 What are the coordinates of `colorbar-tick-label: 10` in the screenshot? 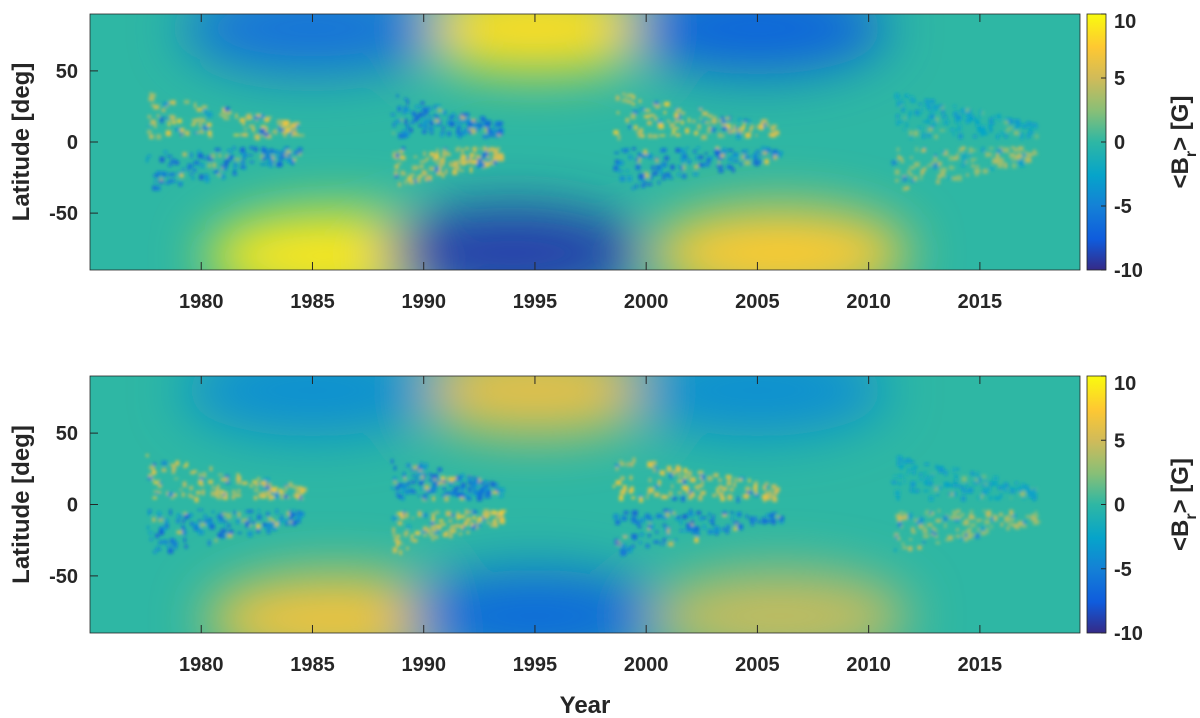 It's located at (1125, 384).